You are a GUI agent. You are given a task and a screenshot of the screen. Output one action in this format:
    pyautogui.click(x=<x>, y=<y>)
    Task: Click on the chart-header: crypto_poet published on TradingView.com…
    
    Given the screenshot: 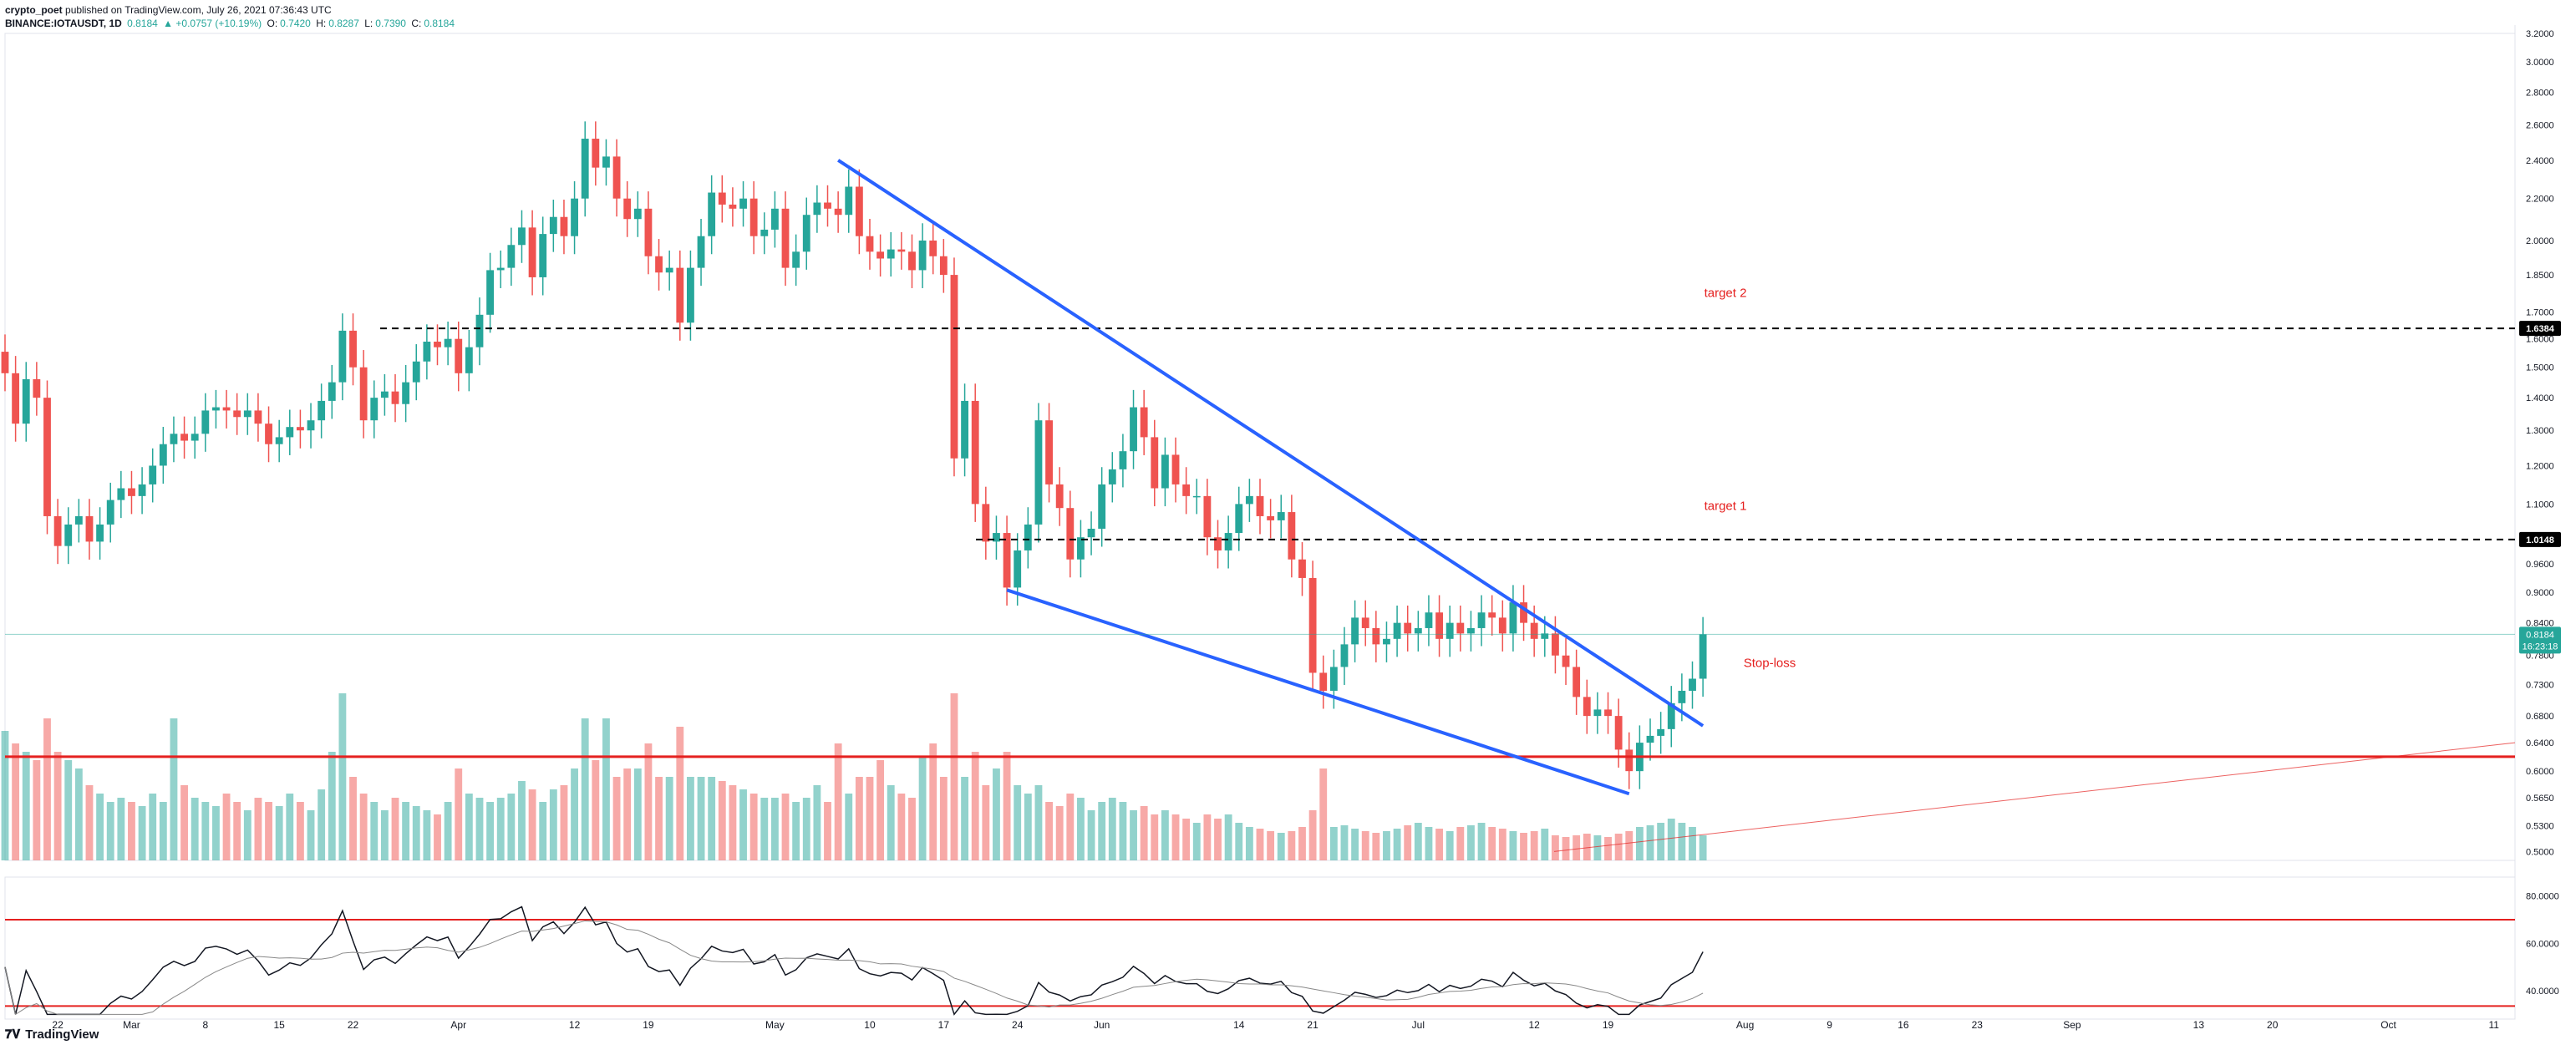 What is the action you would take?
    pyautogui.click(x=231, y=16)
    